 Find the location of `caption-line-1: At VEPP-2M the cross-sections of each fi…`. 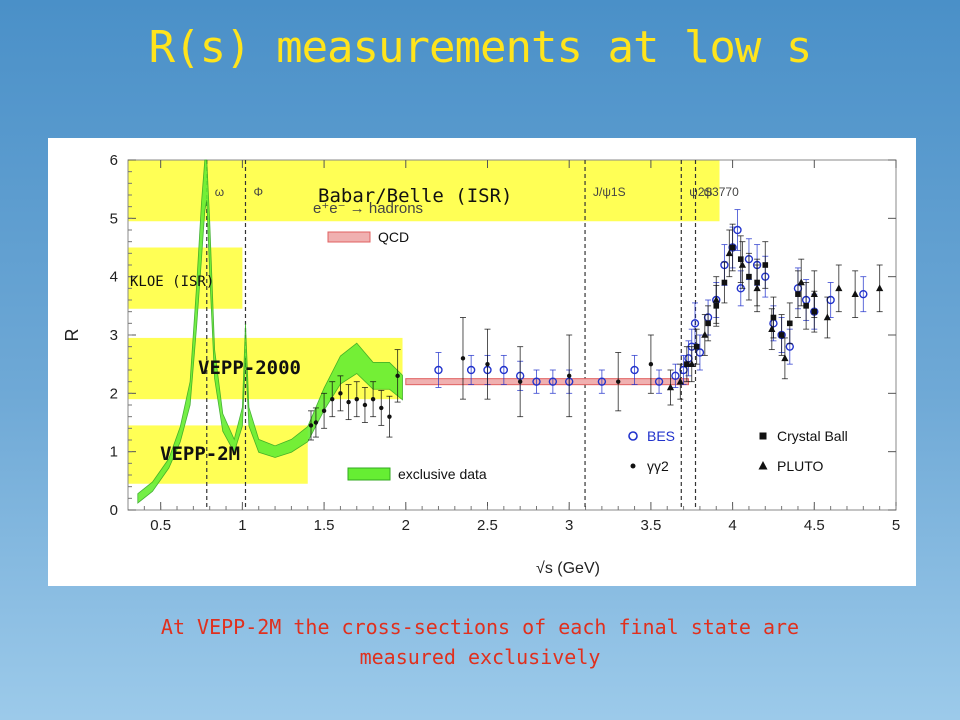

caption-line-1: At VEPP-2M the cross-sections of each fi… is located at coordinates (480, 627).